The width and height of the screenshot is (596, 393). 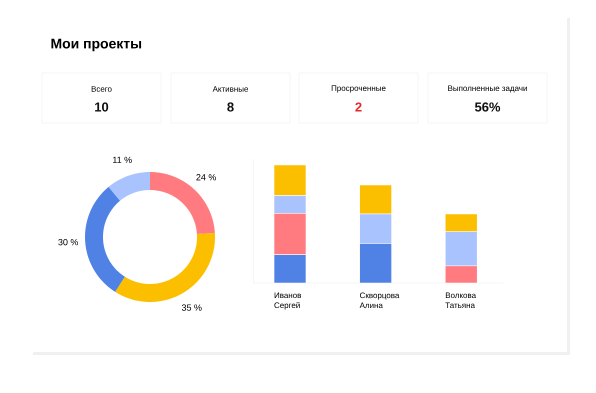 I want to click on text: 56%, so click(x=487, y=107).